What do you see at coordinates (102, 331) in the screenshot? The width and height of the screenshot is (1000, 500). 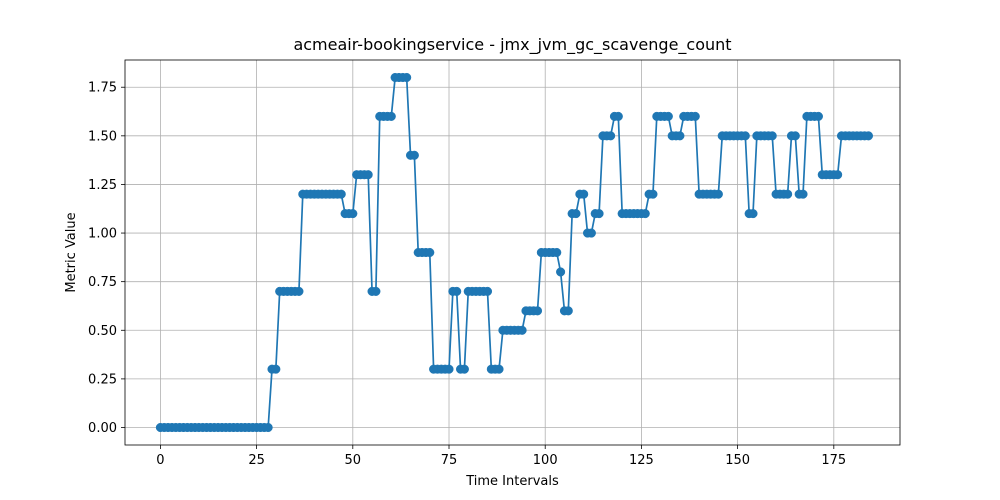 I see `y-tick-label: 0.50` at bounding box center [102, 331].